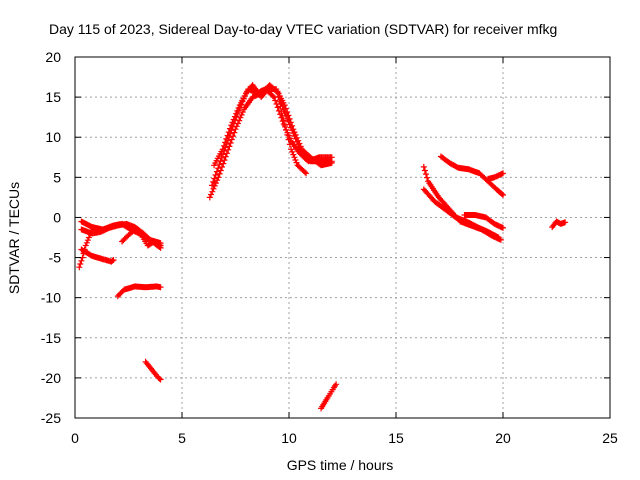 The width and height of the screenshot is (640, 480). Describe the element at coordinates (503, 438) in the screenshot. I see `x-tick-label: 20` at that location.